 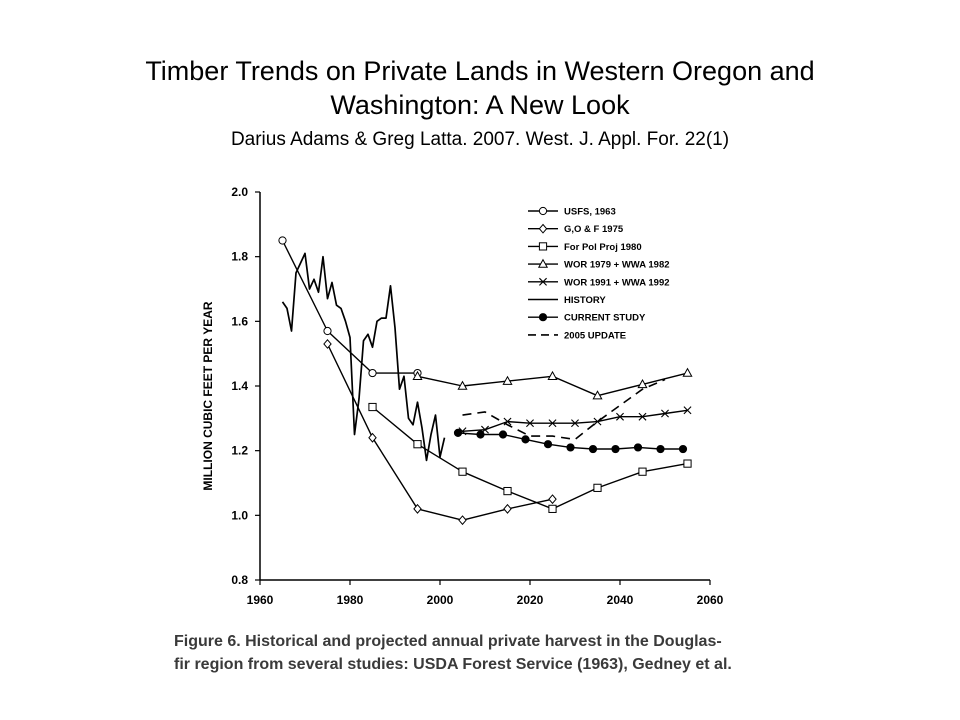 I want to click on legend-marker-g-o-f-1975, so click(x=543, y=228).